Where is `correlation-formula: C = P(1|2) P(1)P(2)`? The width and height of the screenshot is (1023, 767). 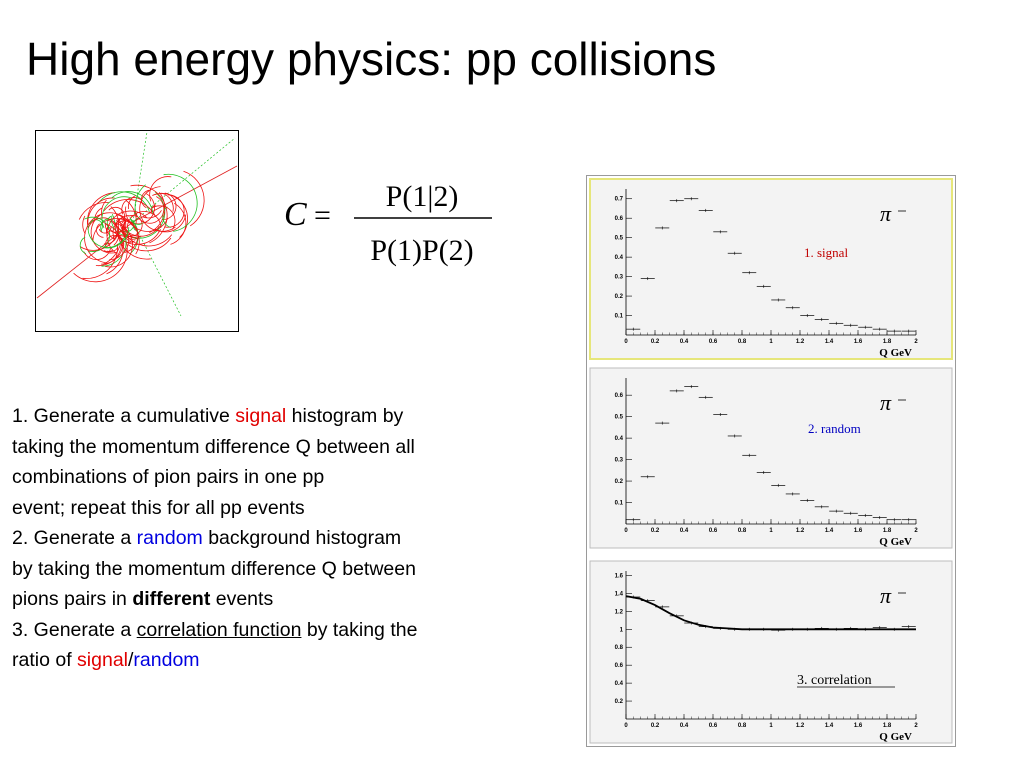
correlation-formula: C = P(1|2) P(1)P(2) is located at coordinates (394, 220).